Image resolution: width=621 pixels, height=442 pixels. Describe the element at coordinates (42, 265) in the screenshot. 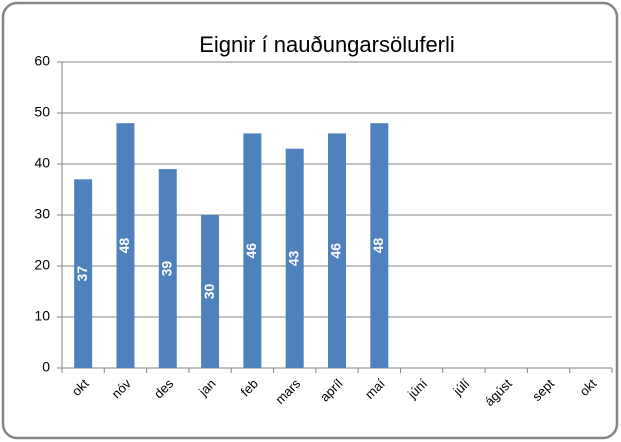

I see `y-tick-label: 20` at that location.